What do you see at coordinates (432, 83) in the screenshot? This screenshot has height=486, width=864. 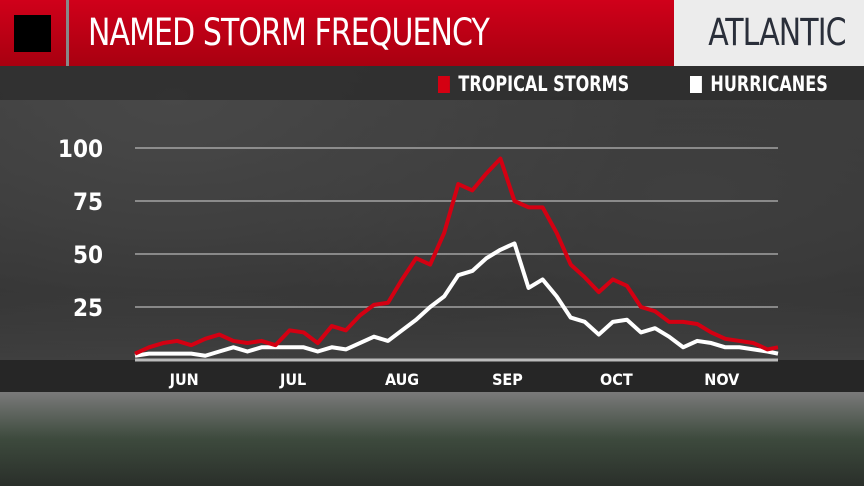 I see `legend: TROPICAL STORMS HURRICANES` at bounding box center [432, 83].